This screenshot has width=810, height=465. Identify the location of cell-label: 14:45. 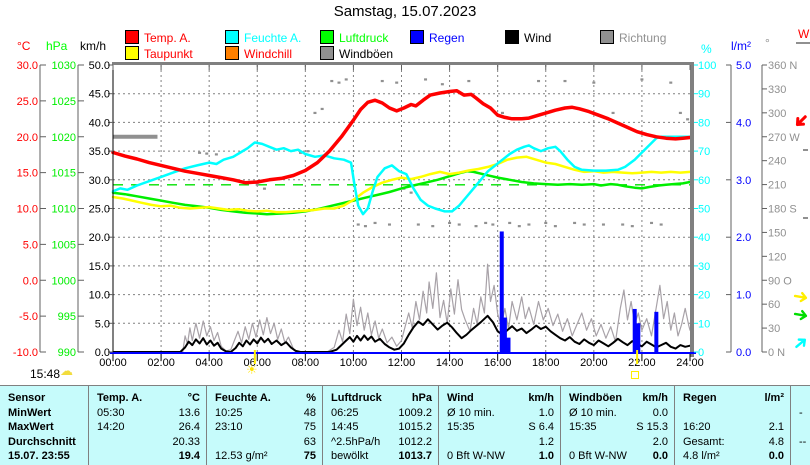
(345, 427).